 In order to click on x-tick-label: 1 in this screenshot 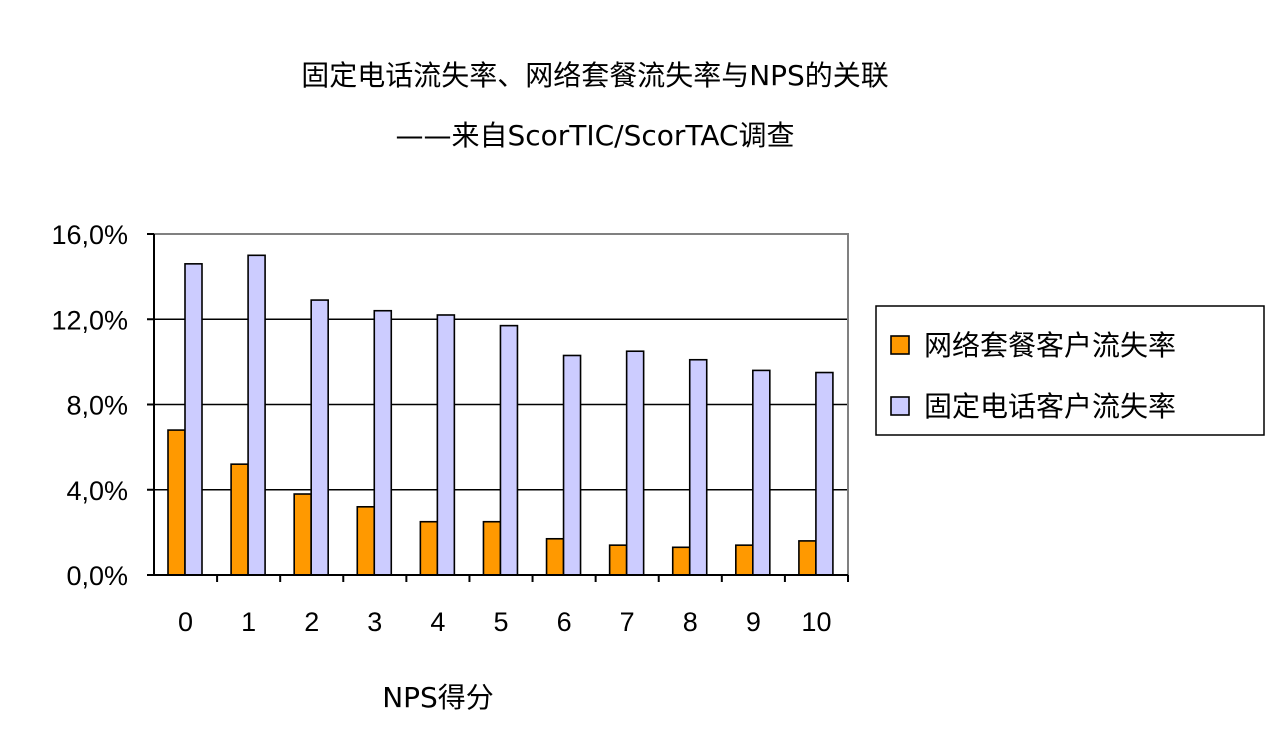, I will do `click(248, 622)`.